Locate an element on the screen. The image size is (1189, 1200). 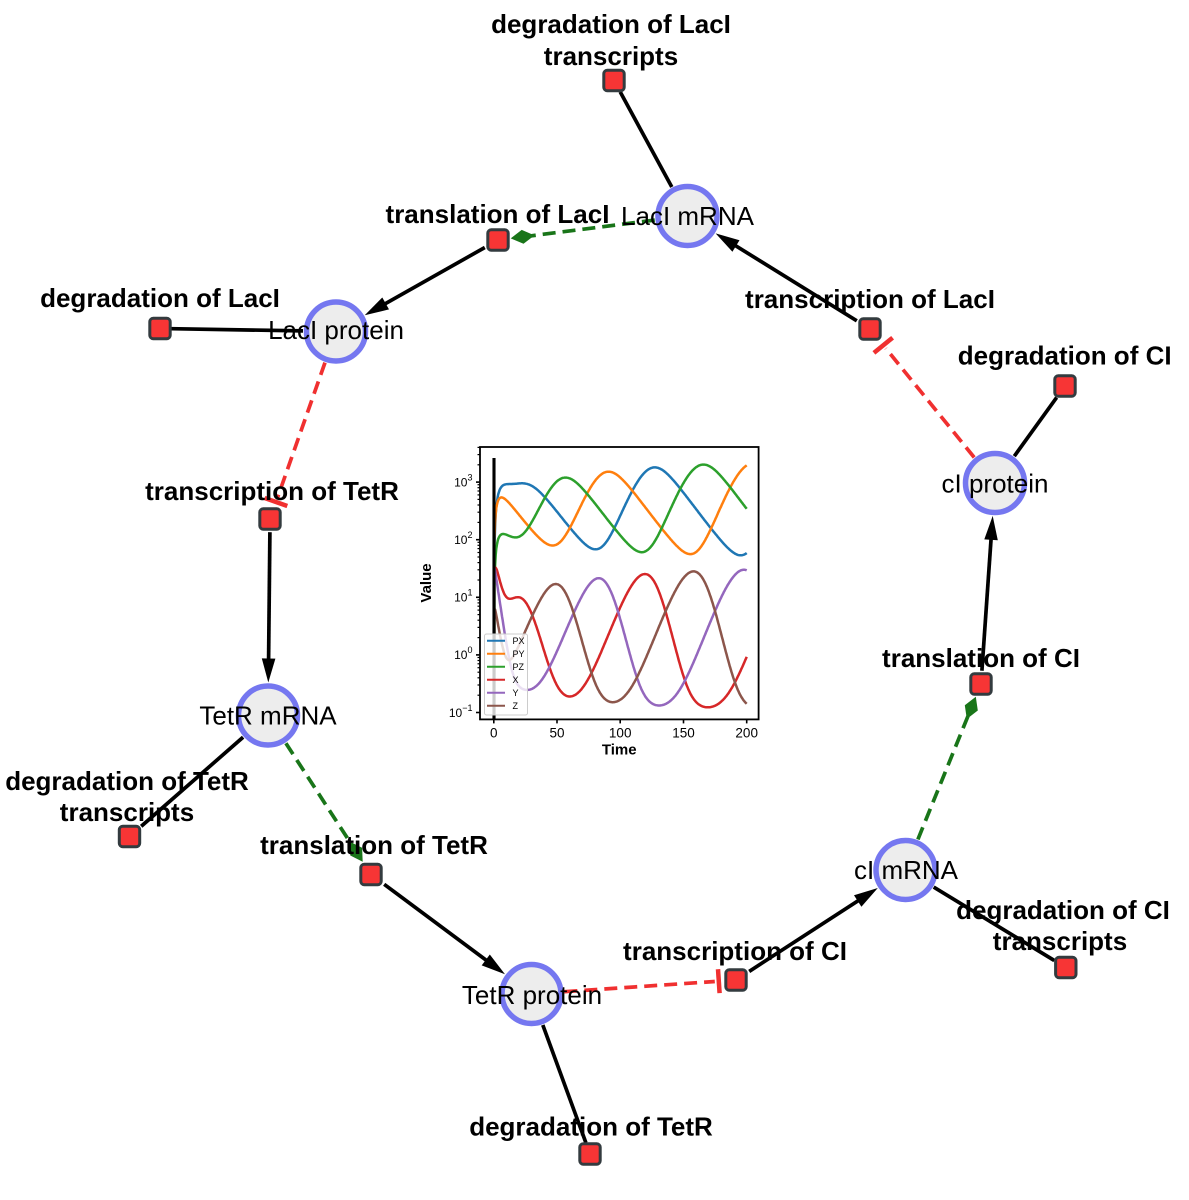
svg-text: PY is located at coordinates (519, 654).